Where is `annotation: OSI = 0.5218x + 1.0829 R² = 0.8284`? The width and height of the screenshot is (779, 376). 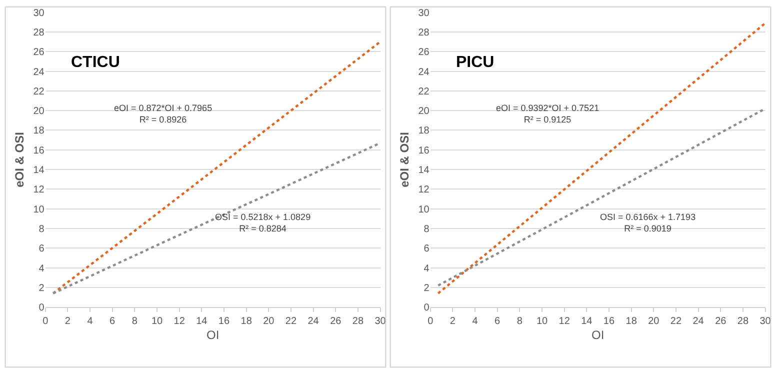 annotation: OSI = 0.5218x + 1.0829 R² = 0.8284 is located at coordinates (263, 223).